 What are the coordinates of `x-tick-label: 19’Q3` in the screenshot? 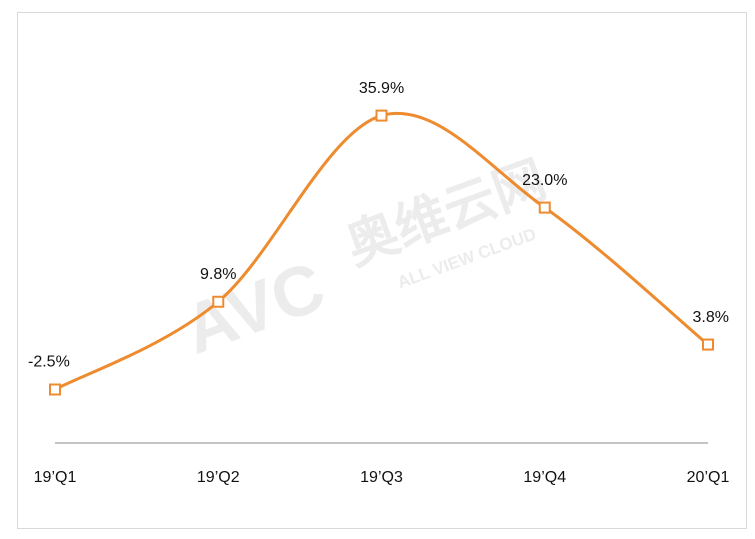 It's located at (381, 477).